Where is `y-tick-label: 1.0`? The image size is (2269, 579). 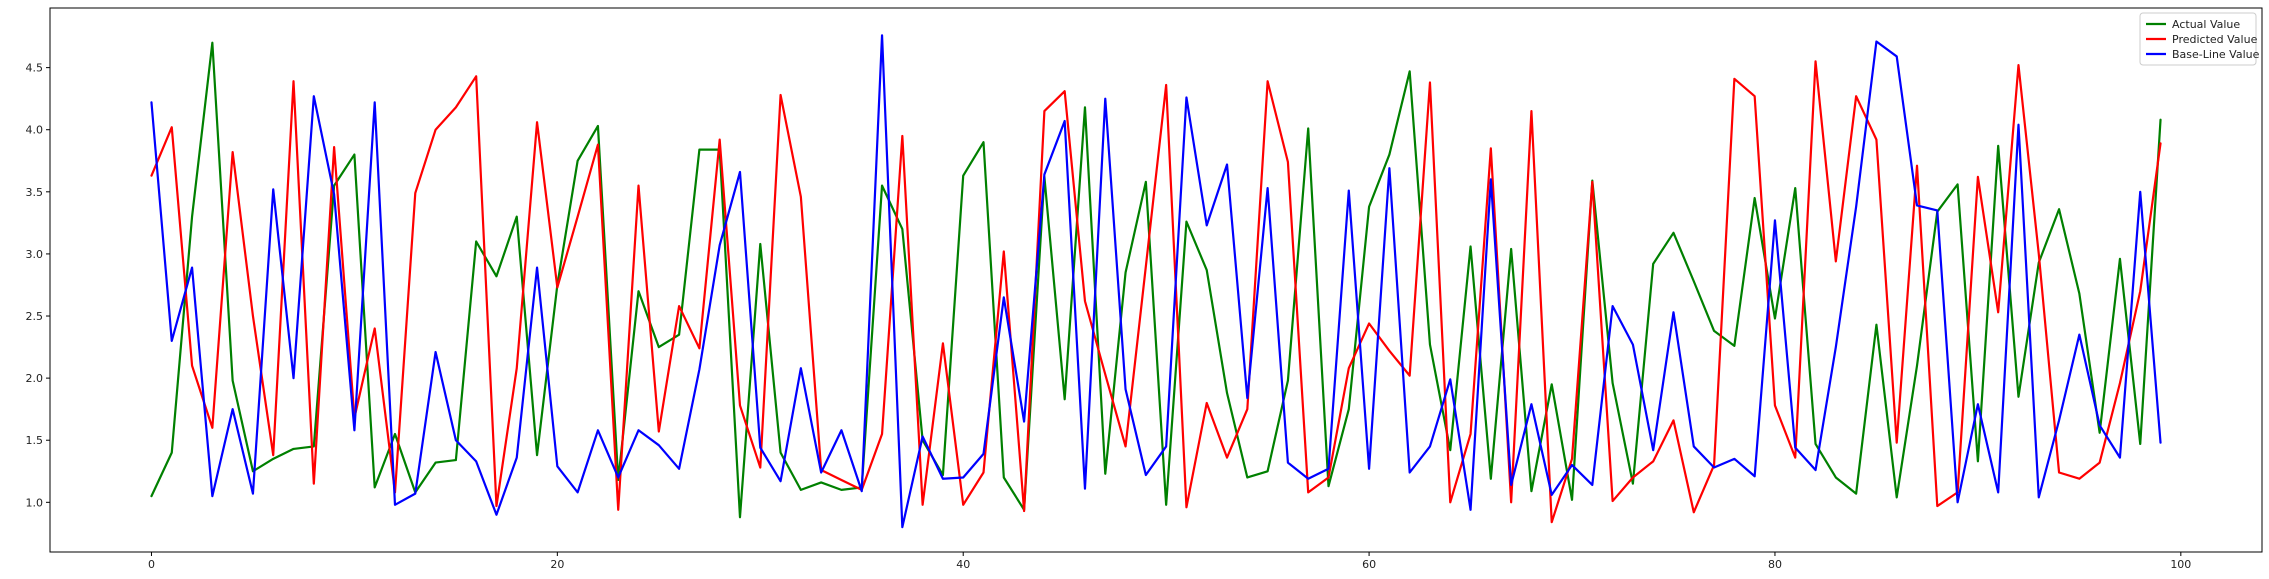 y-tick-label: 1.0 is located at coordinates (35, 502).